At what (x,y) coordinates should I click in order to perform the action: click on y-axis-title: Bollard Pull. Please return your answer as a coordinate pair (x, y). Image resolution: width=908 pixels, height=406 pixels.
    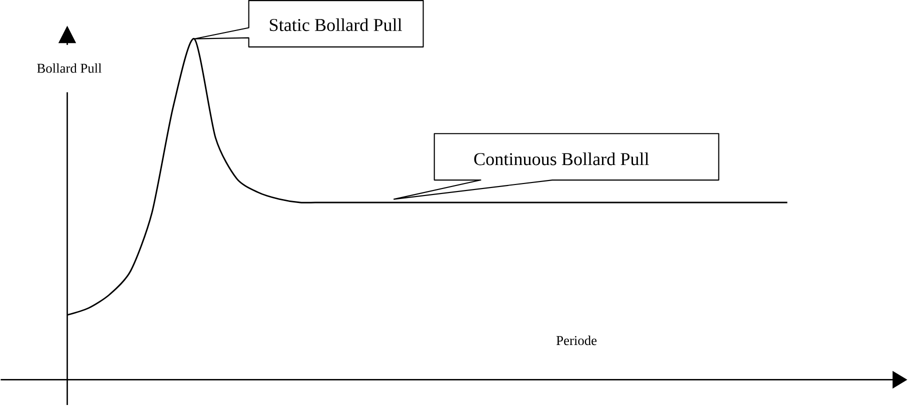
    Looking at the image, I should click on (69, 68).